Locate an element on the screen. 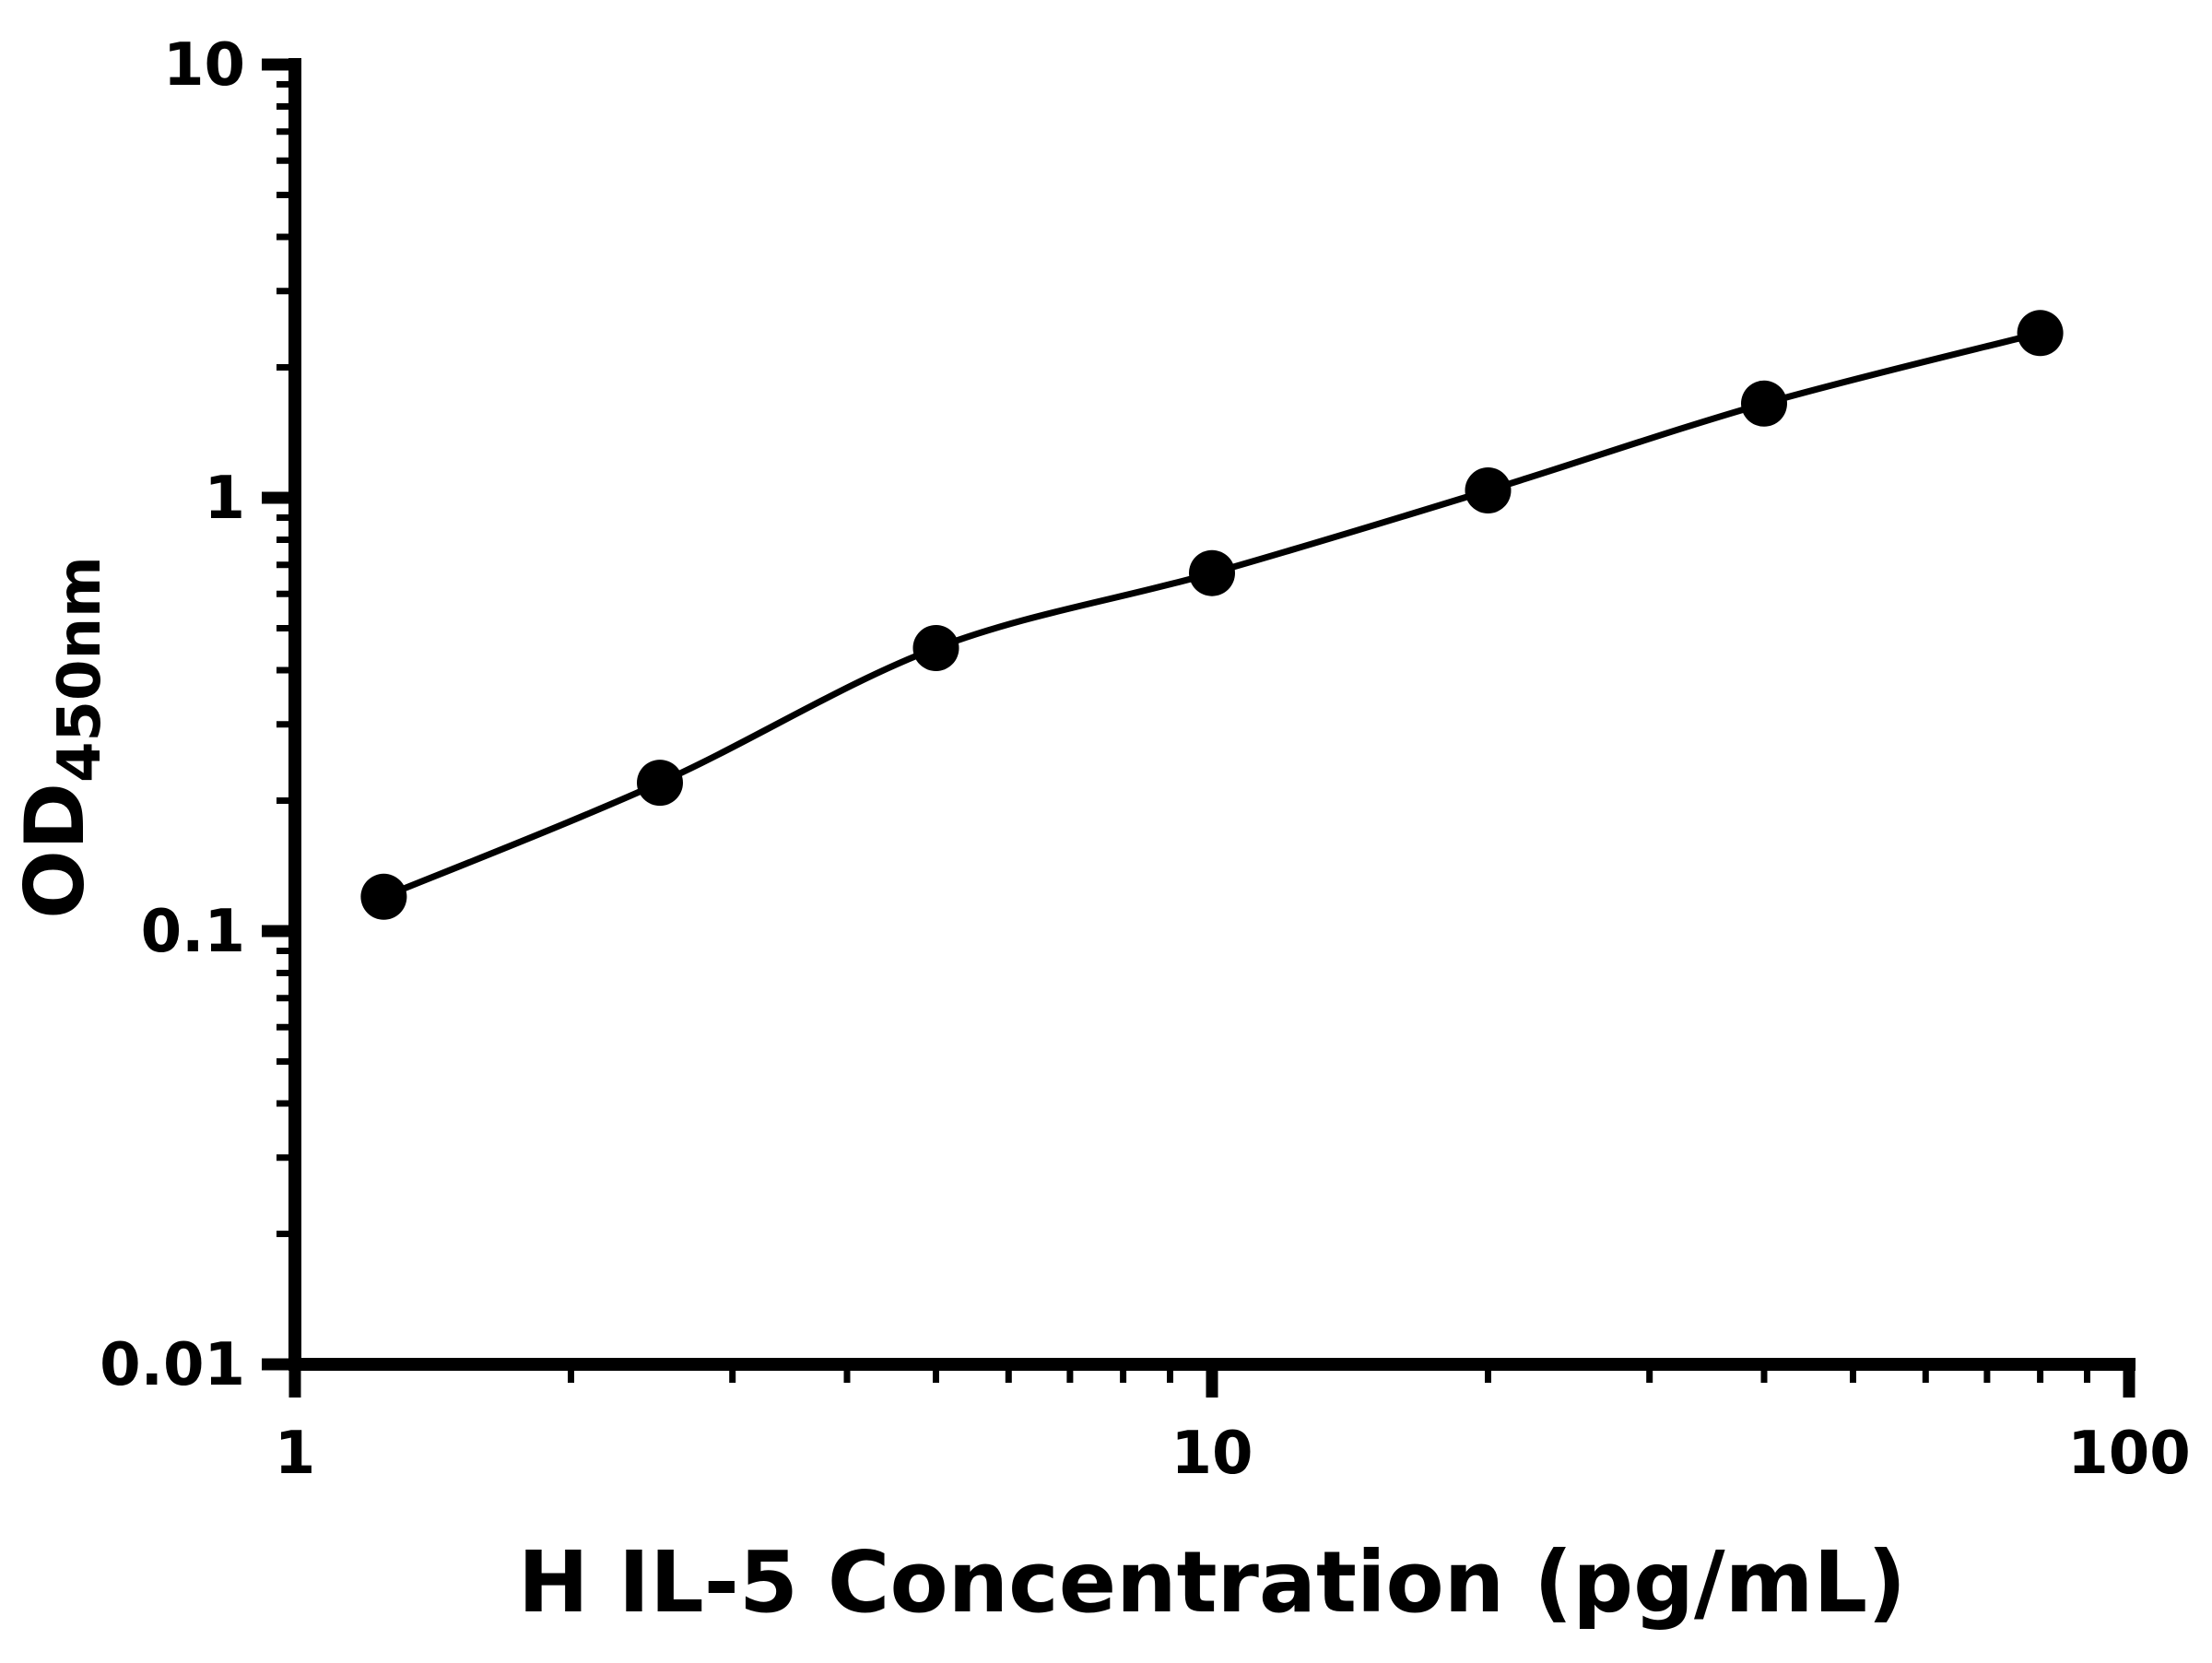 This screenshot has width=2212, height=1663. y-axis-title-main: OD is located at coordinates (54, 851).